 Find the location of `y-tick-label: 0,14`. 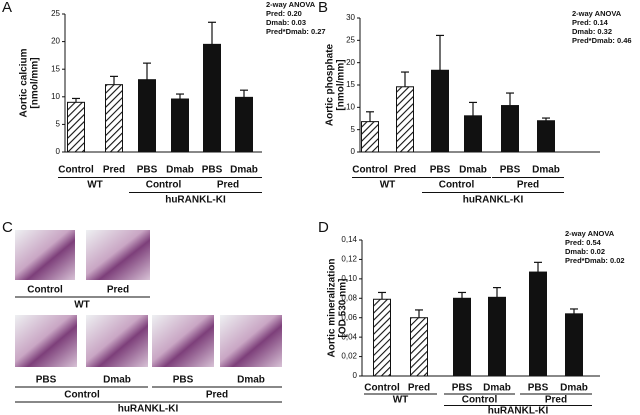

y-tick-label: 0,14 is located at coordinates (349, 239).